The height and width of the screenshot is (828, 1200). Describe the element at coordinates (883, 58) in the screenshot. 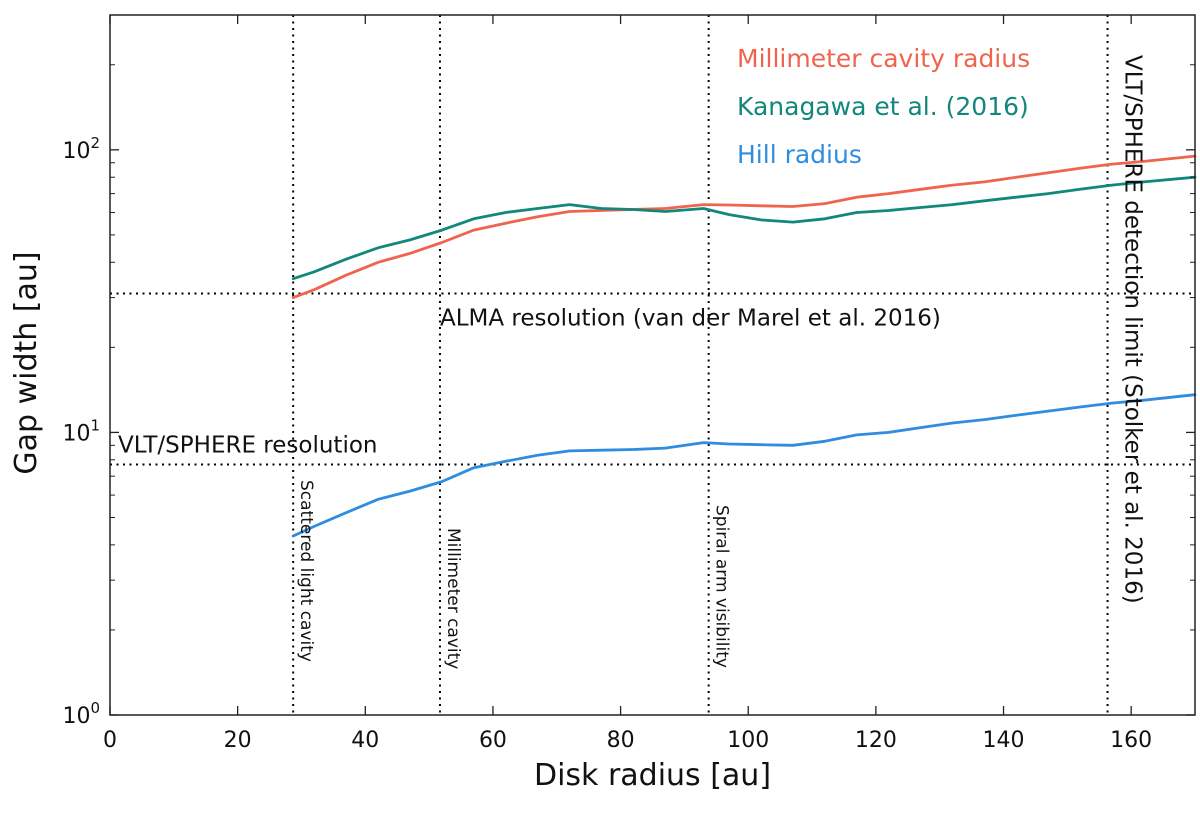

I see `legend-entry: Millimeter cavity radius` at that location.